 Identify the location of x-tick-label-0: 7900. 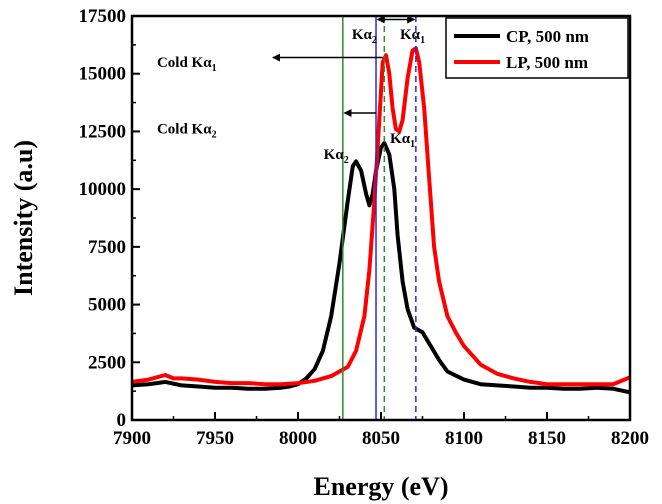
(132, 438).